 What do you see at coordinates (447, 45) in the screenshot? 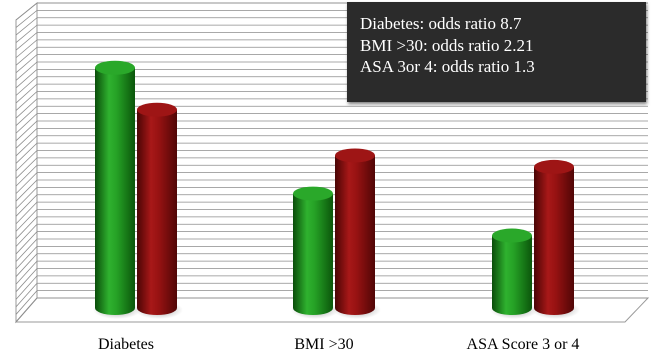
I see `annotation-bmi: BMI >30: odds ratio 2.21` at bounding box center [447, 45].